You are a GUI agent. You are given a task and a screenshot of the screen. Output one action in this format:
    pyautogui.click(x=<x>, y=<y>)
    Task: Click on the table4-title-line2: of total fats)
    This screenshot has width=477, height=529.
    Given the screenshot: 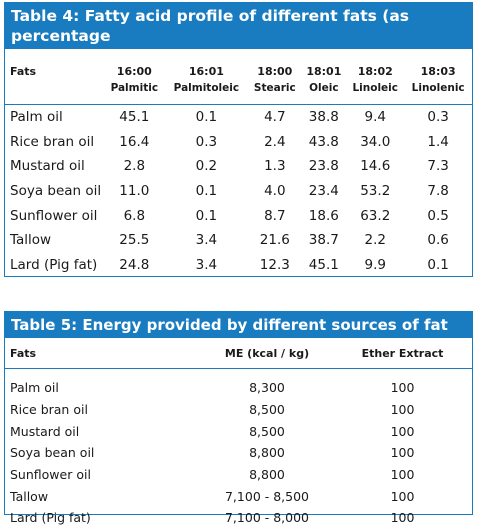 What is the action you would take?
    pyautogui.click(x=138, y=56)
    